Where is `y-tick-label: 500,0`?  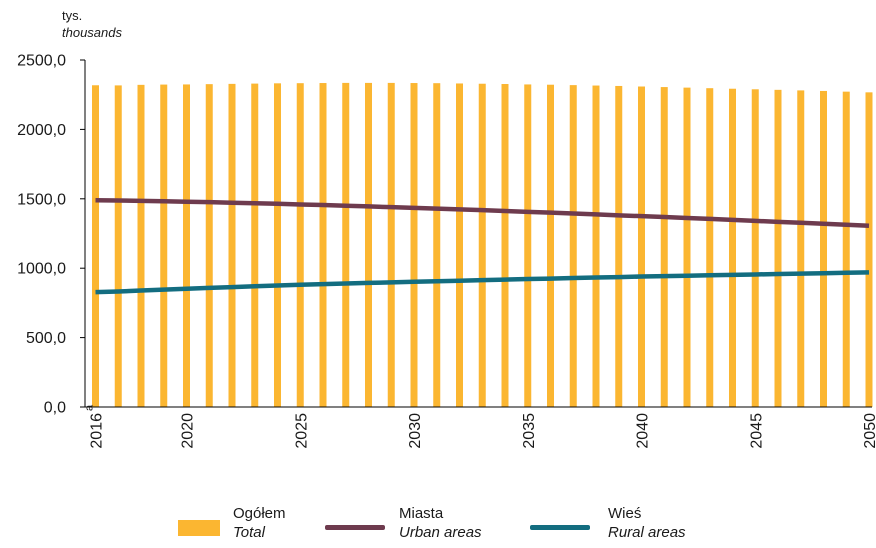
y-tick-label: 500,0 is located at coordinates (46, 338).